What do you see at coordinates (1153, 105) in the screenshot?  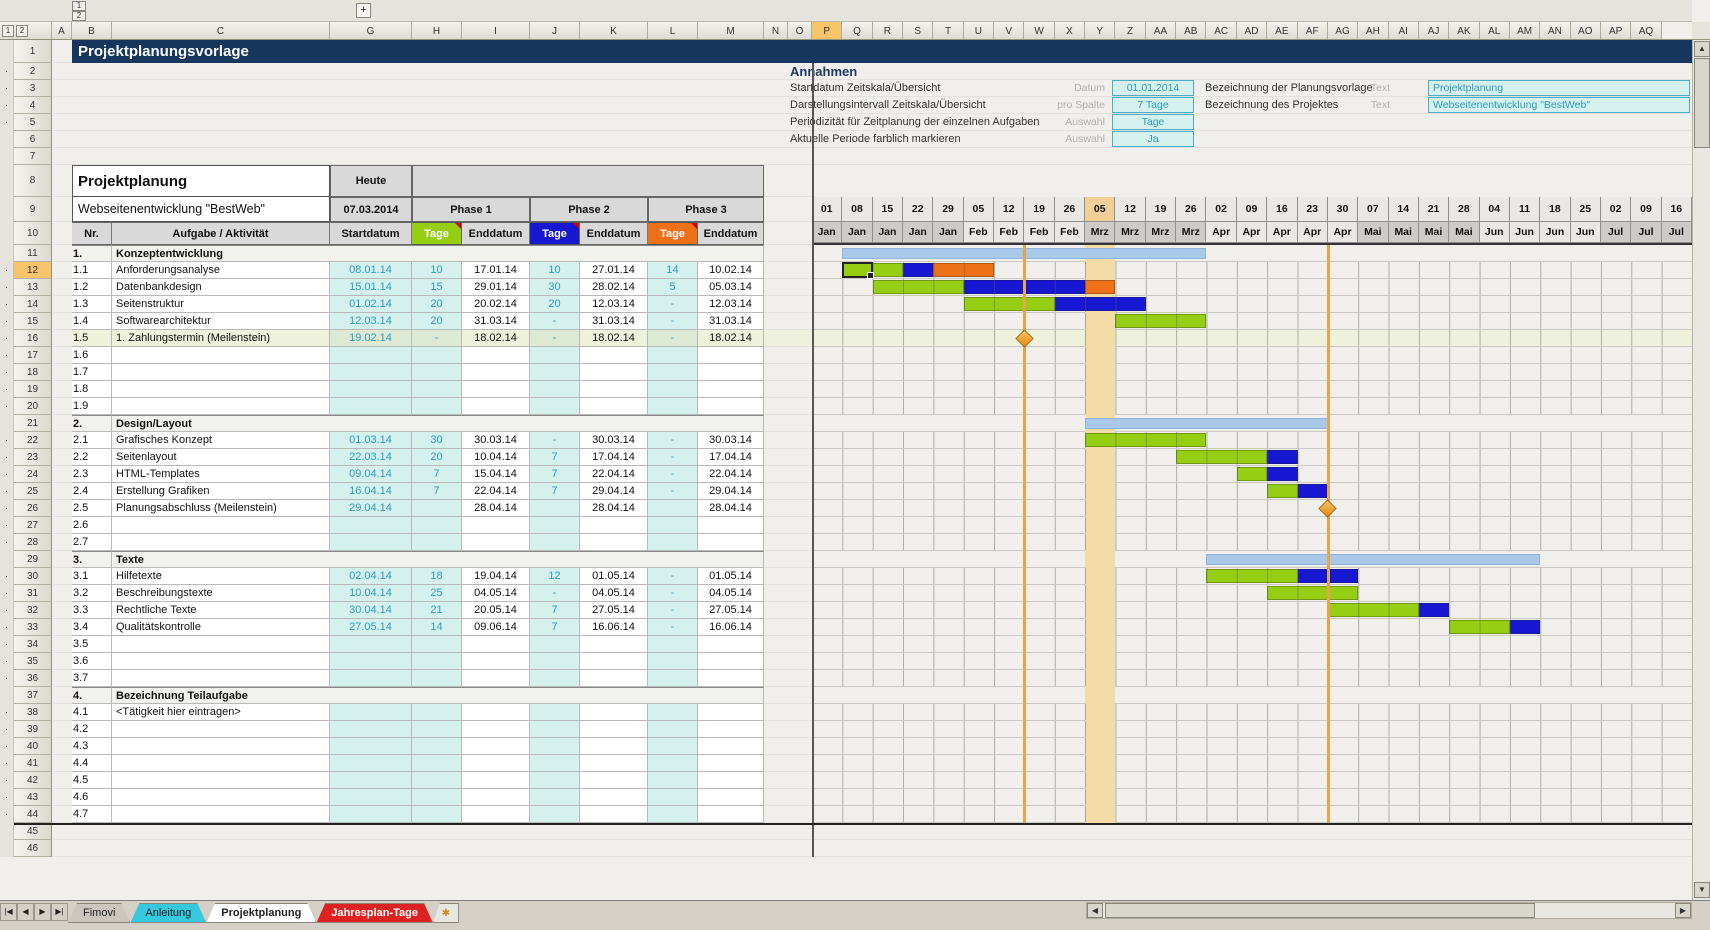 I see `assumption-value-cell: 7 Tage` at bounding box center [1153, 105].